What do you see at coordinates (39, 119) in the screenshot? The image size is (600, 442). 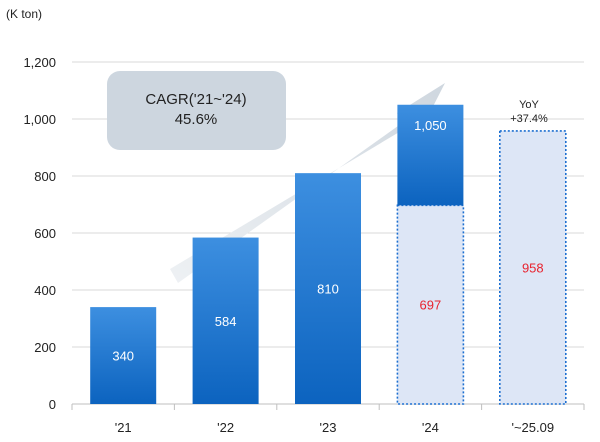 I see `y-tick-label: 1,000` at bounding box center [39, 119].